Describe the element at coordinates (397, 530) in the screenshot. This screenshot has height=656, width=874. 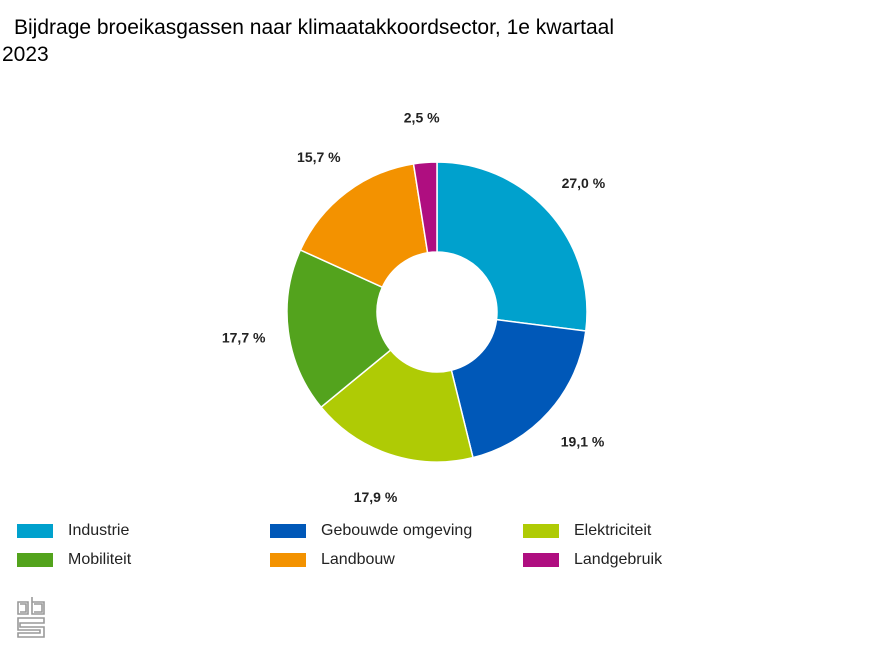
I see `legend-label: Gebouwde omgeving` at that location.